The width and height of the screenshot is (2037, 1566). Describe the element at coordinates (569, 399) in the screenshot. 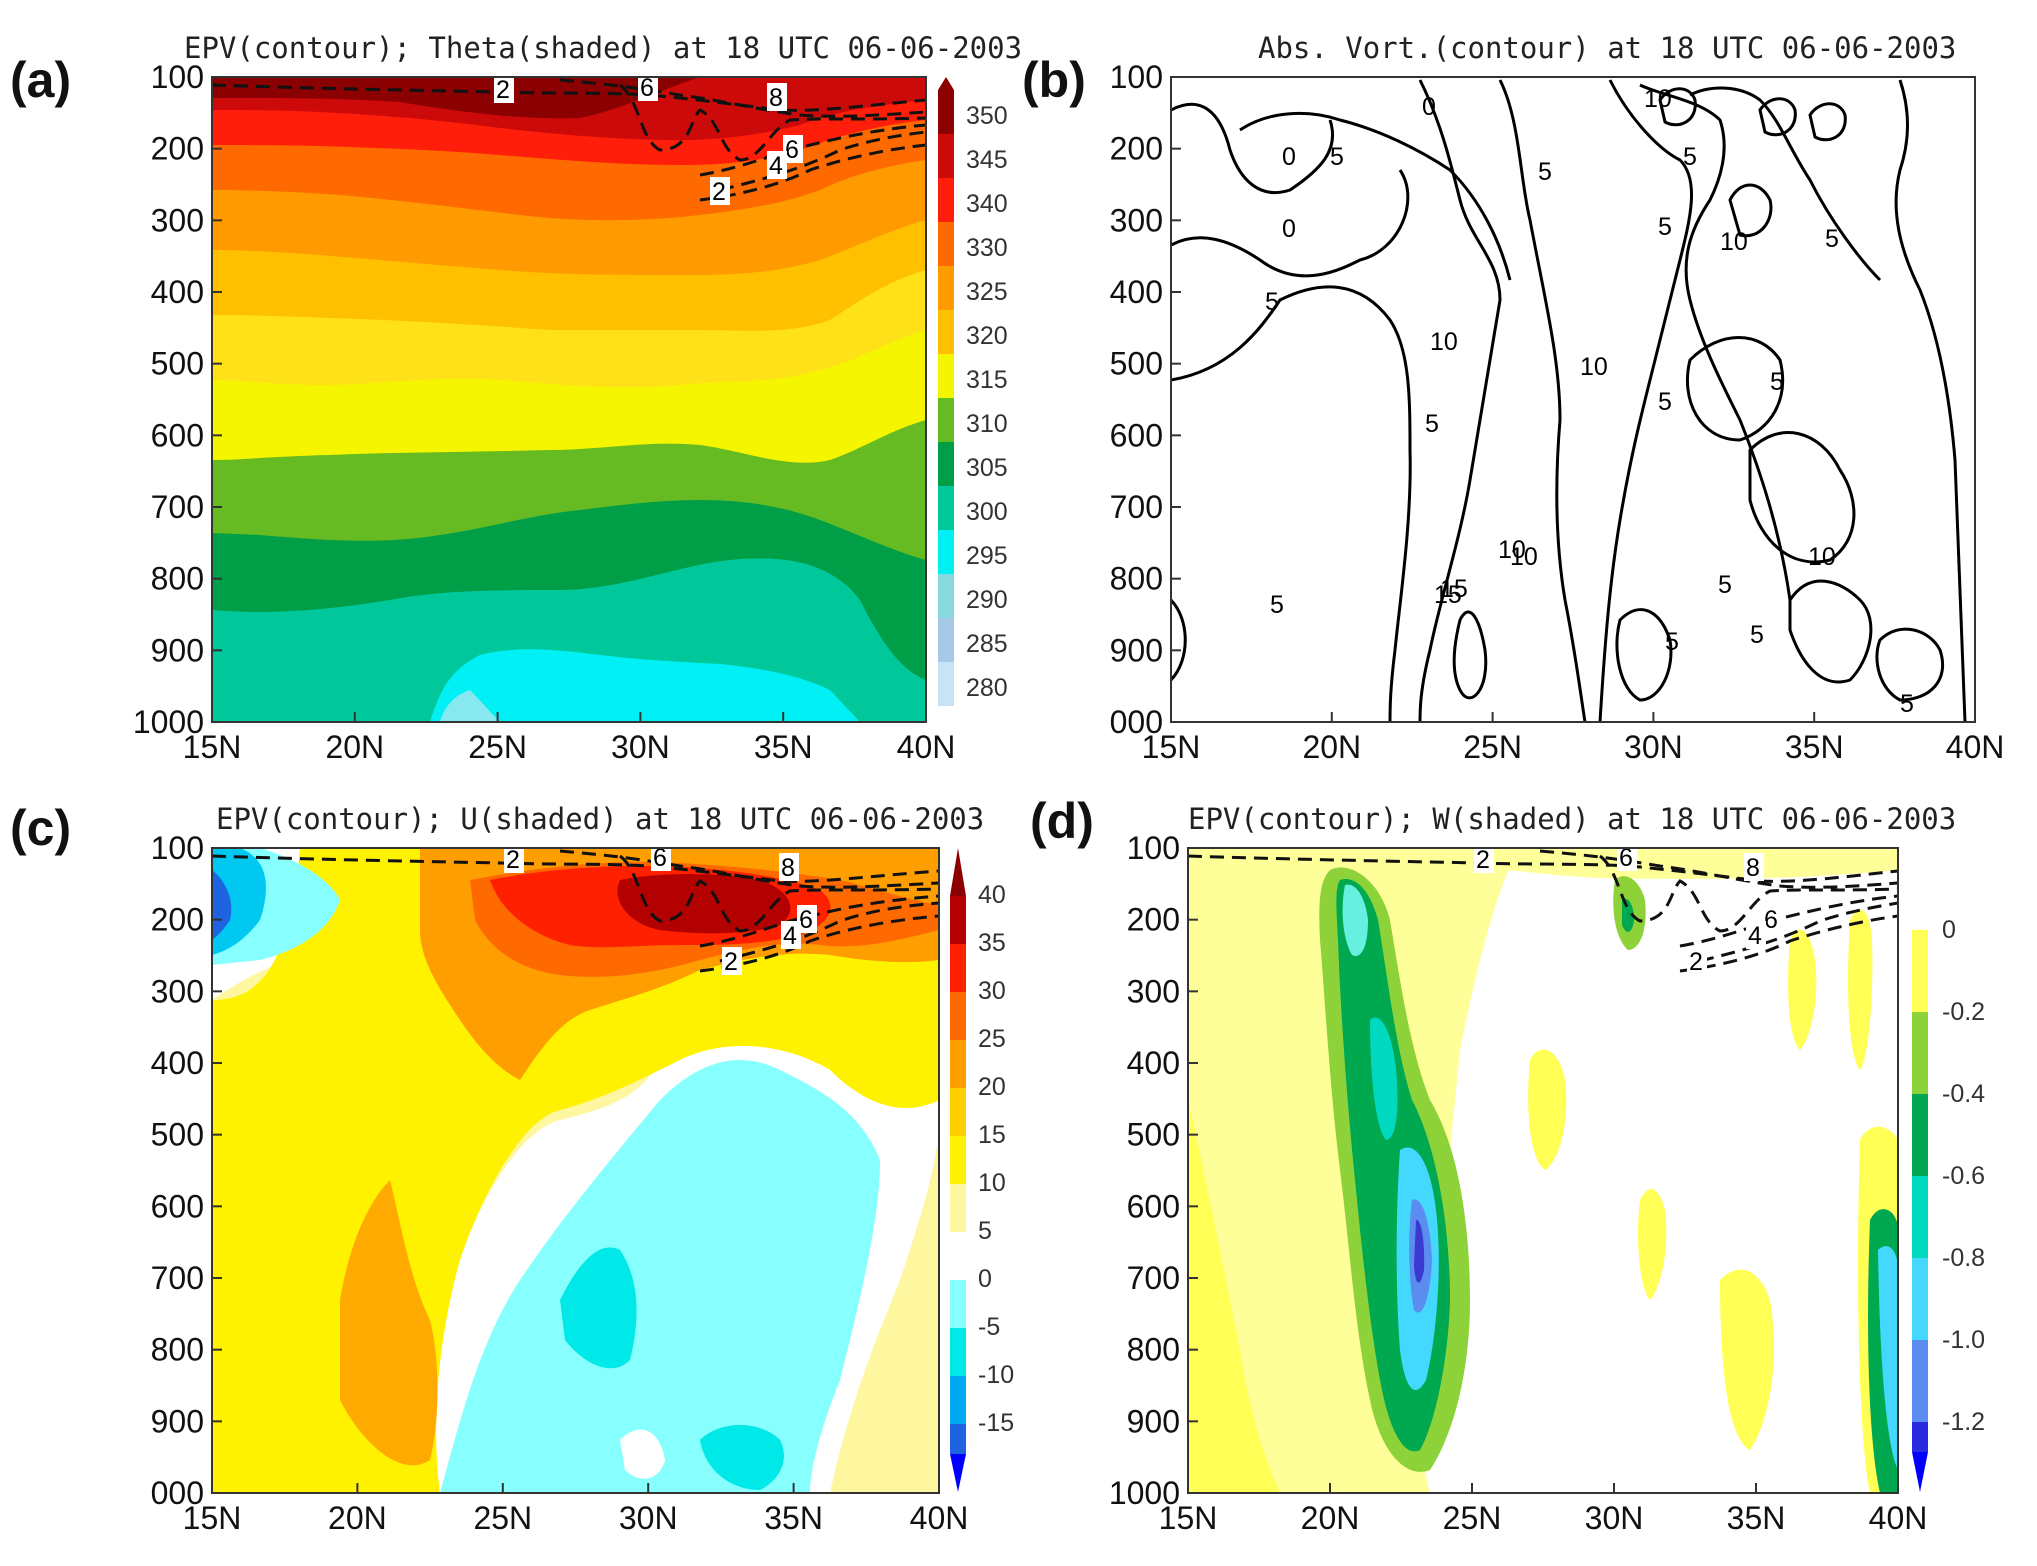

I see `panel-a-frame` at that location.